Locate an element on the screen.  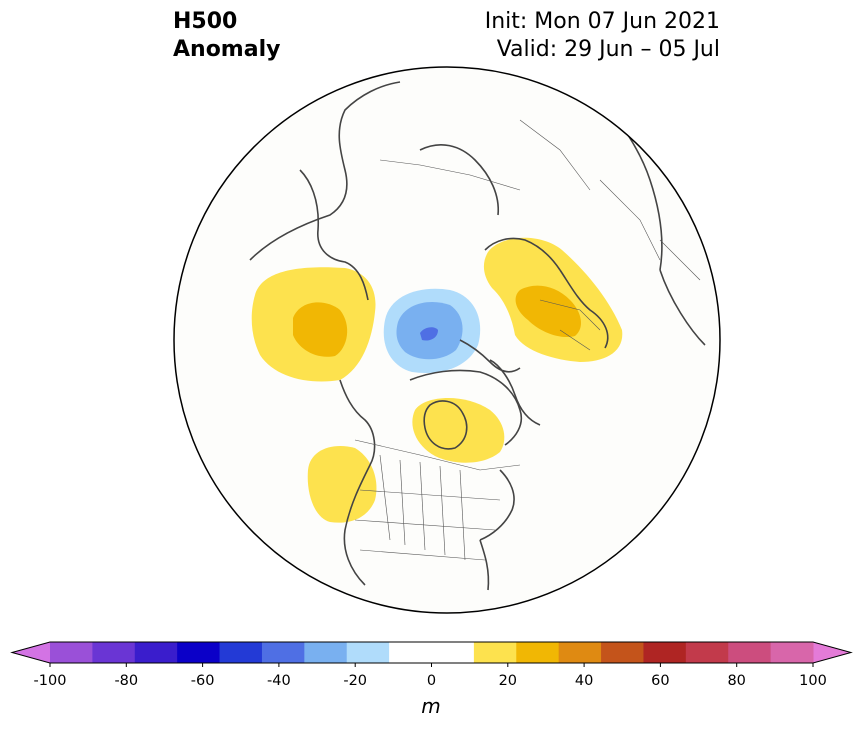
coastline-canada-arctic is located at coordinates (466, 407).